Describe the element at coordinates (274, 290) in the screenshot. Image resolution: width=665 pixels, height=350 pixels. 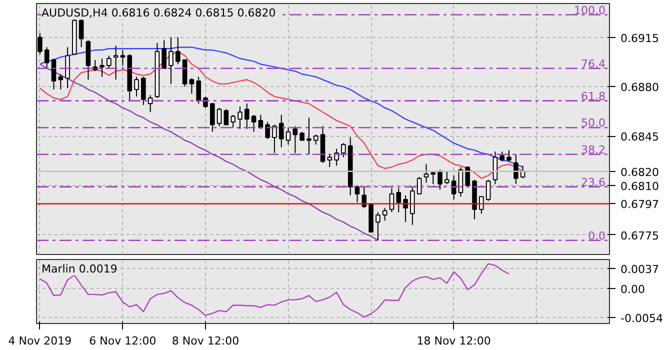
I see `line-series` at that location.